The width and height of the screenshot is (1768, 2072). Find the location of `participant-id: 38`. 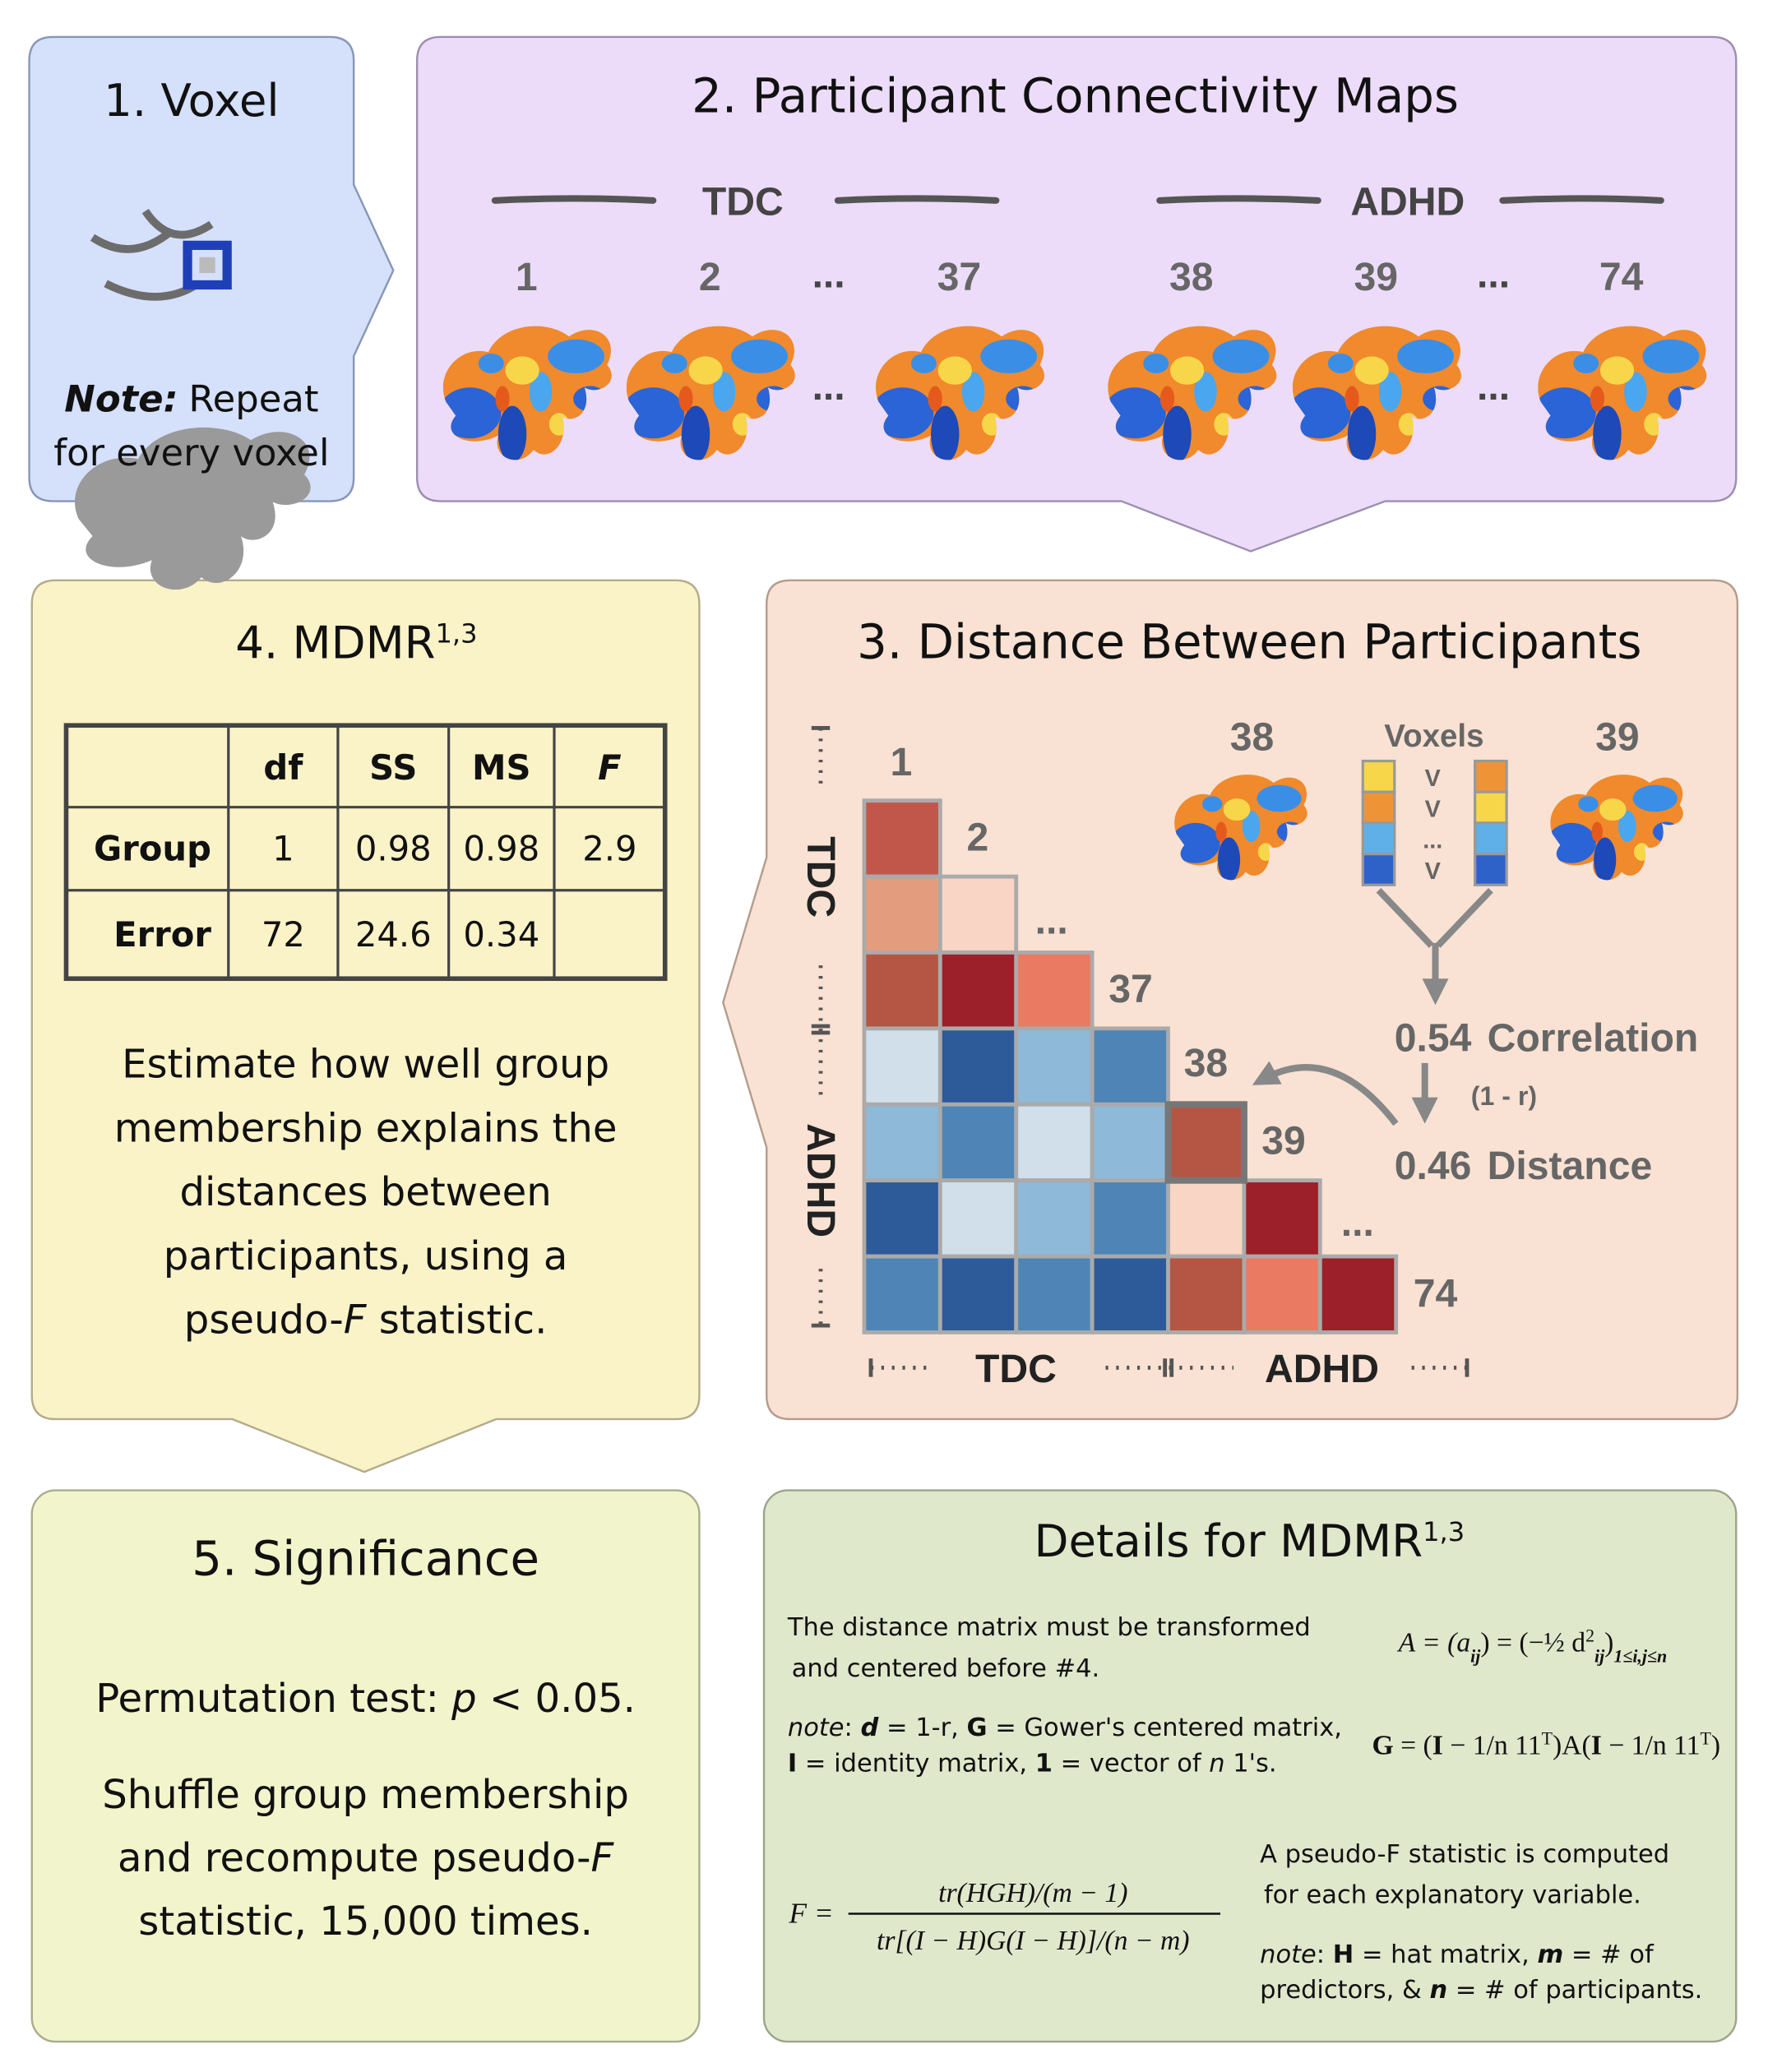

participant-id: 38 is located at coordinates (1191, 277).